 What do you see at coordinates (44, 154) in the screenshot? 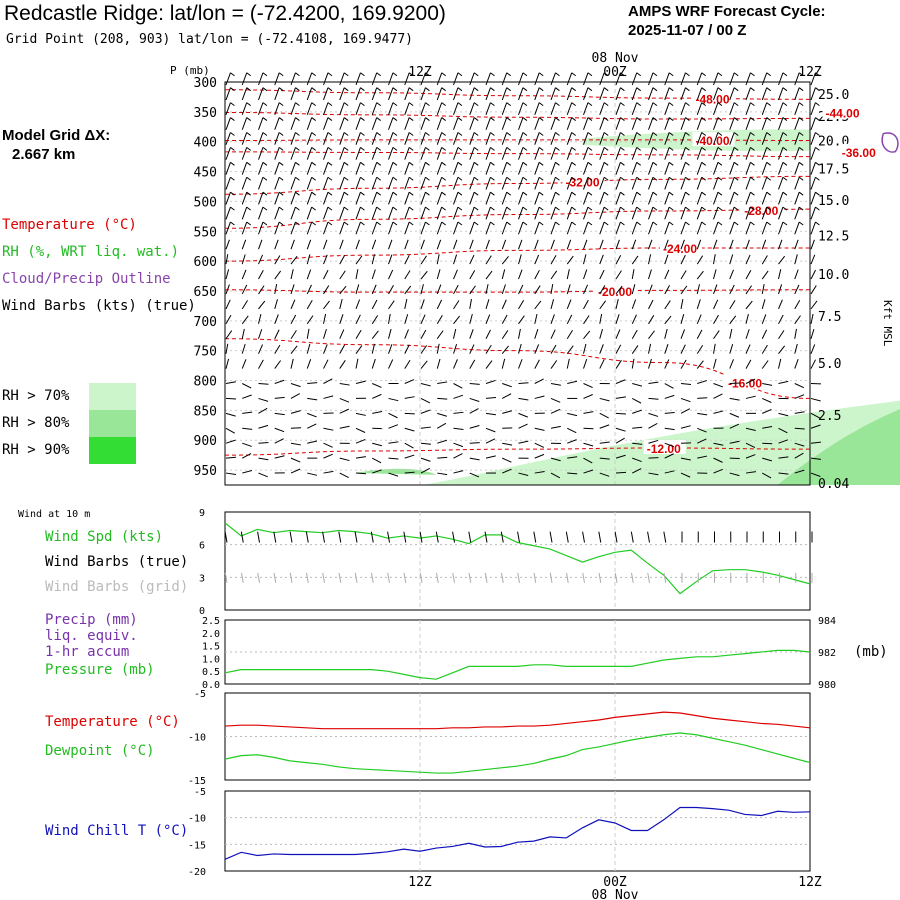
I see `model-grid-line2: 2.667 km` at bounding box center [44, 154].